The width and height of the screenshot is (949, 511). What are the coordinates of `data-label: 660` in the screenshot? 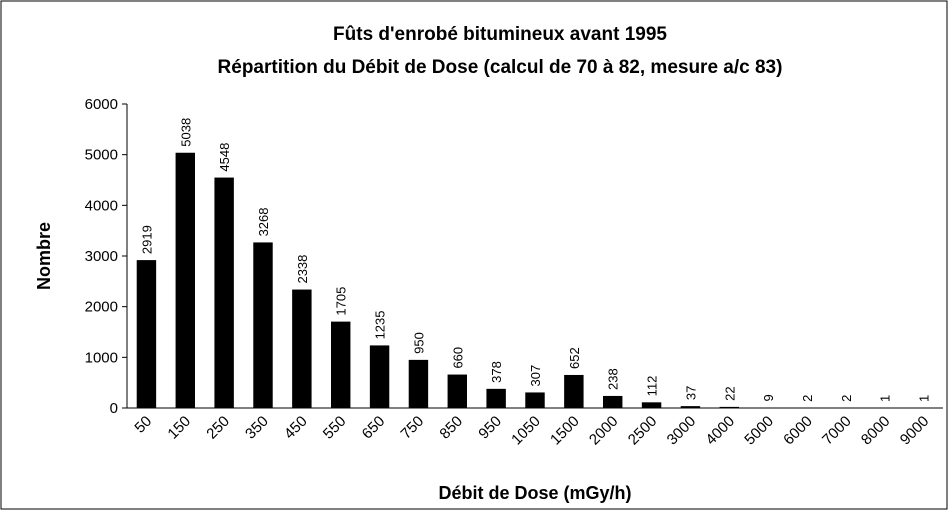 It's located at (457, 358).